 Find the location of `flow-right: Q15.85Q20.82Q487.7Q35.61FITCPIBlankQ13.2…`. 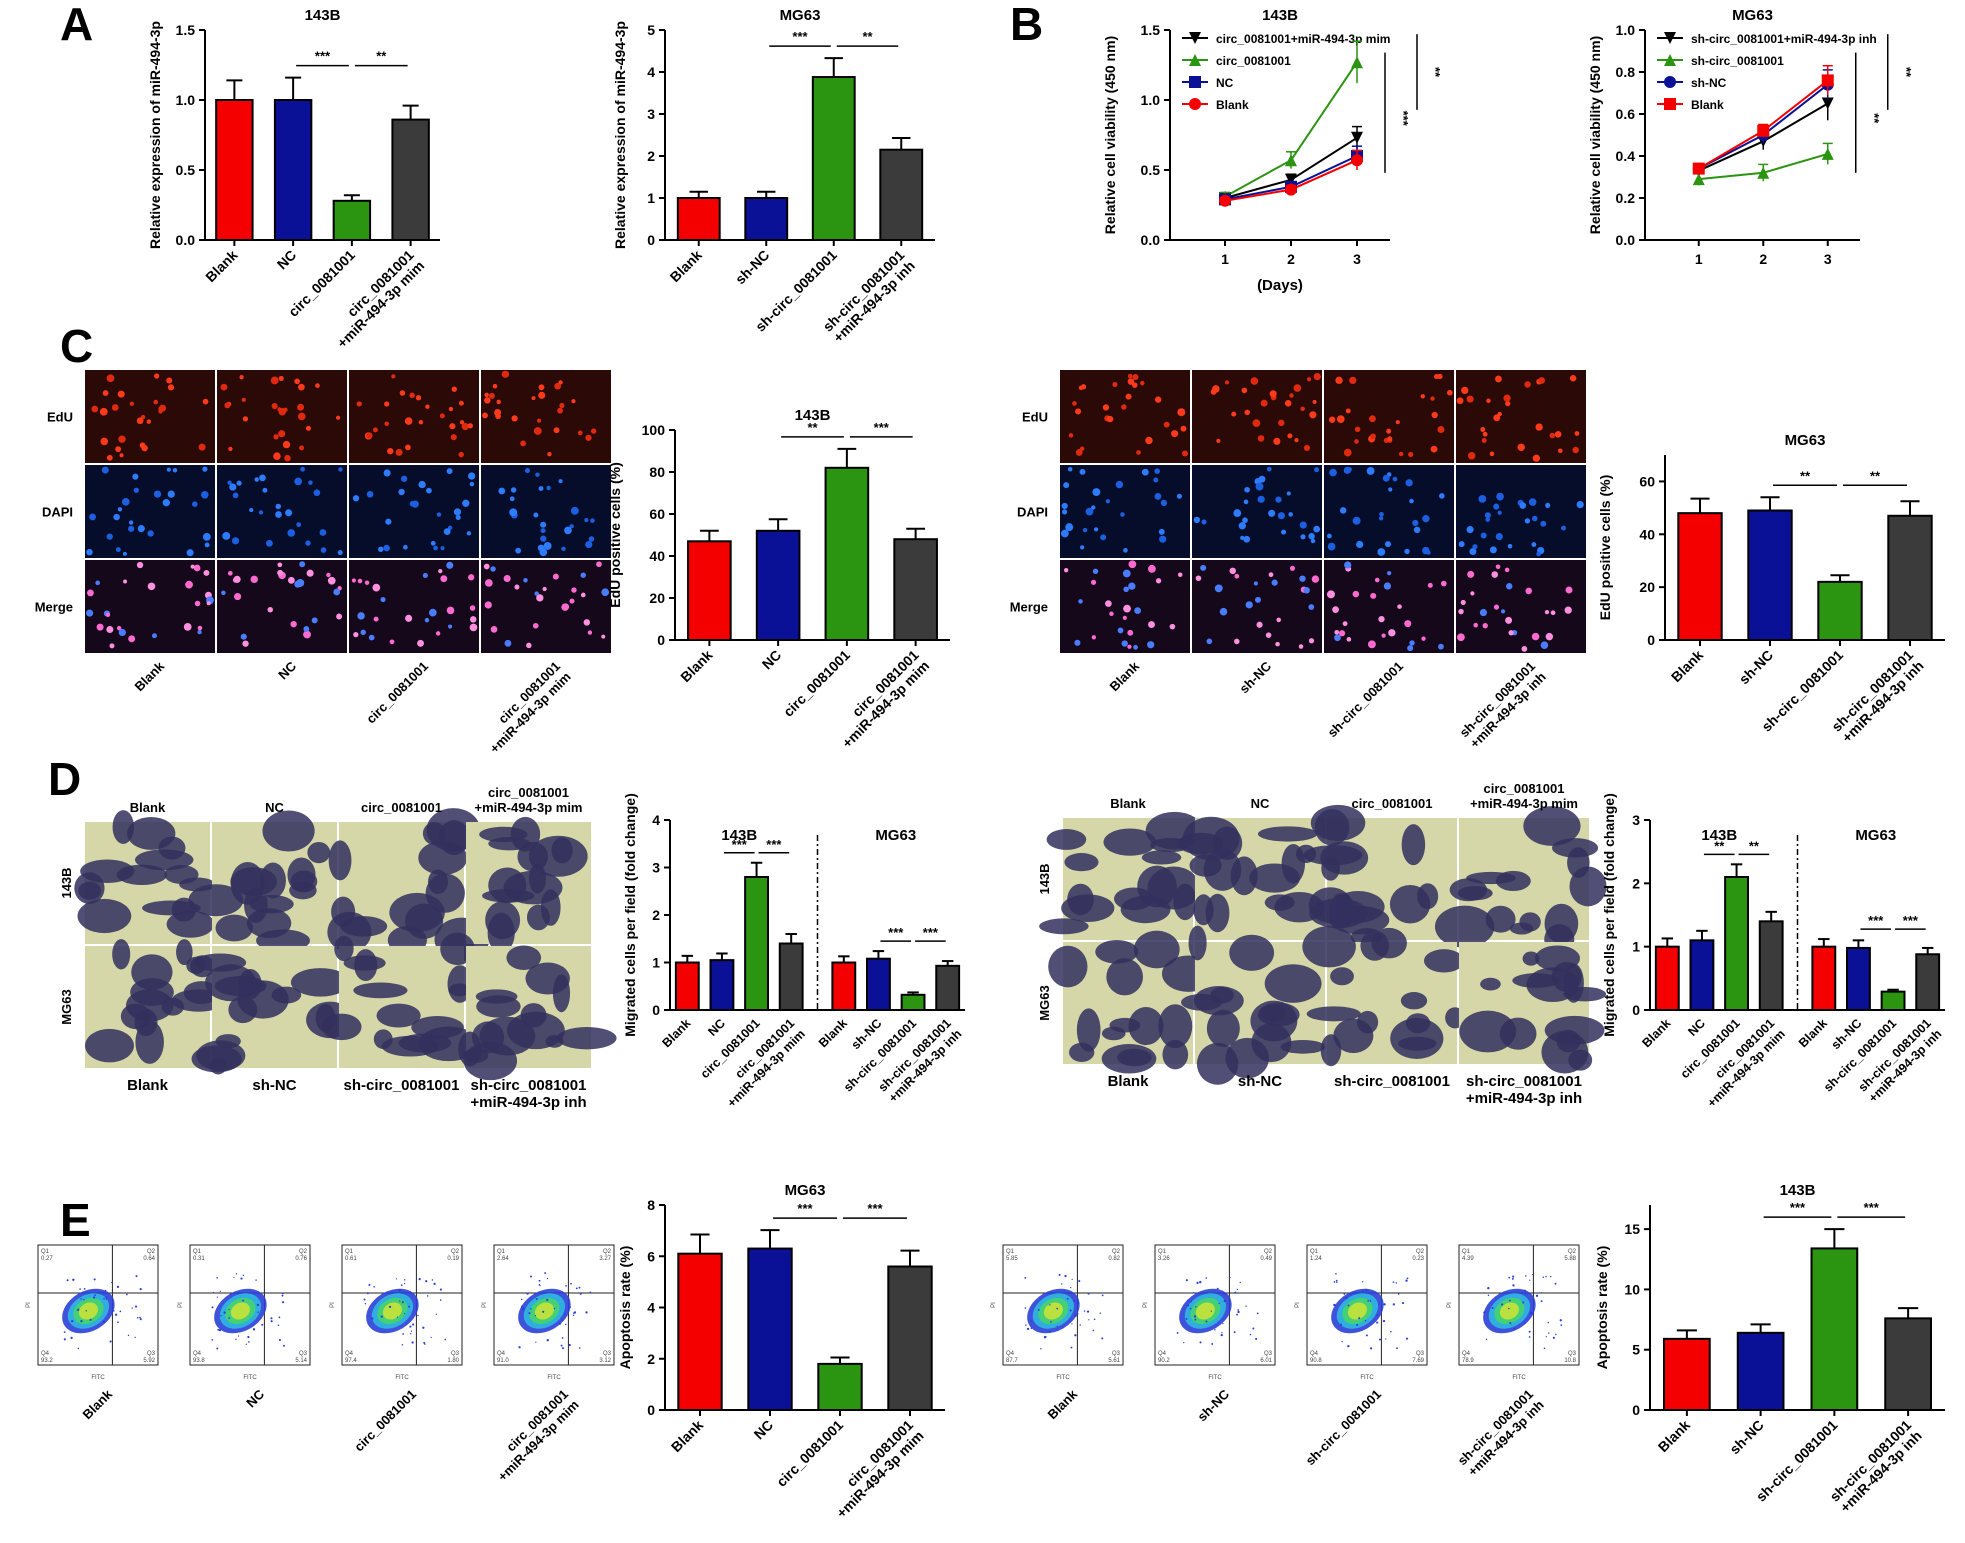

flow-right: Q15.85Q20.82Q487.7Q35.61FITCPIBlankQ13.2… is located at coordinates (1285, 1361).